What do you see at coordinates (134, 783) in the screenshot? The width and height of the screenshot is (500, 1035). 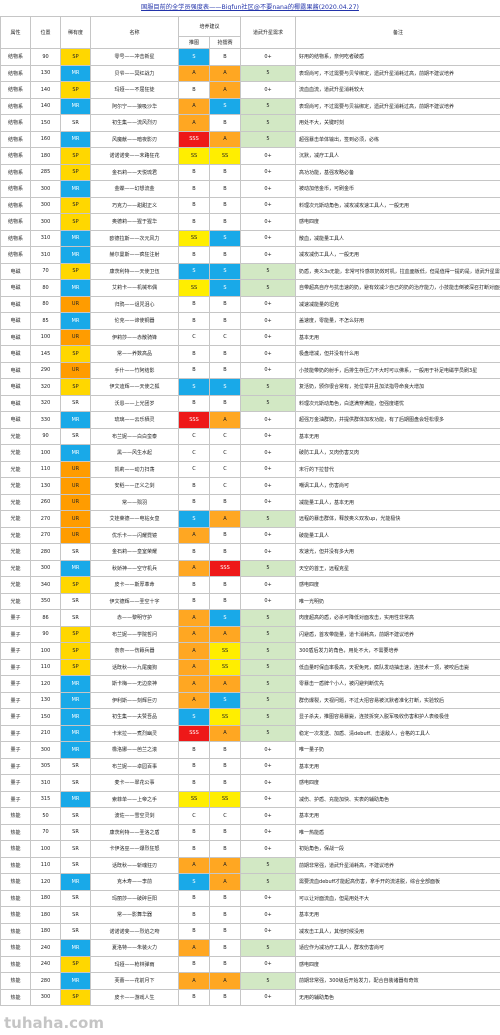 I see `cell-name: 麦卡——翠花公事` at bounding box center [134, 783].